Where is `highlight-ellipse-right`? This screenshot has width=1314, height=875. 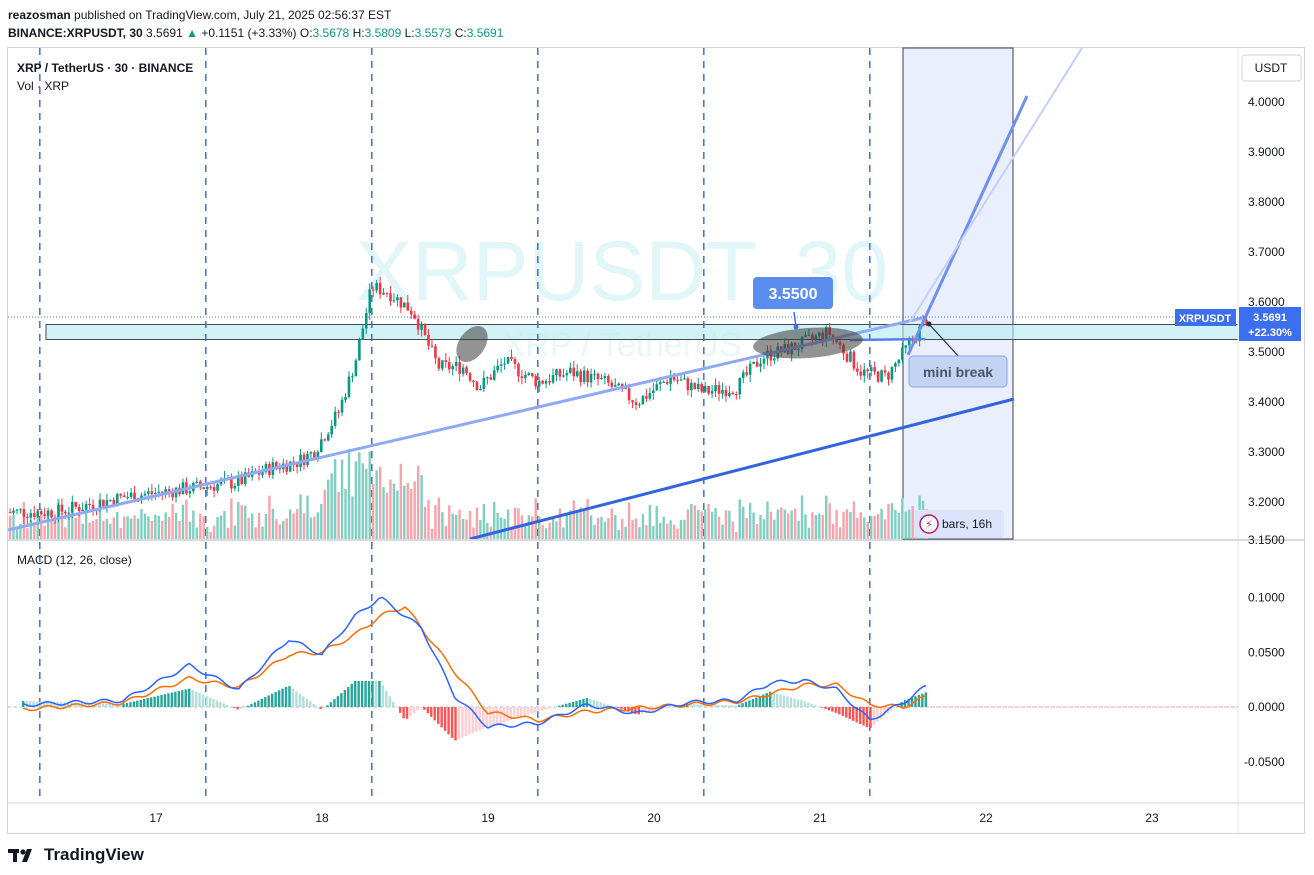
highlight-ellipse-right is located at coordinates (808, 343).